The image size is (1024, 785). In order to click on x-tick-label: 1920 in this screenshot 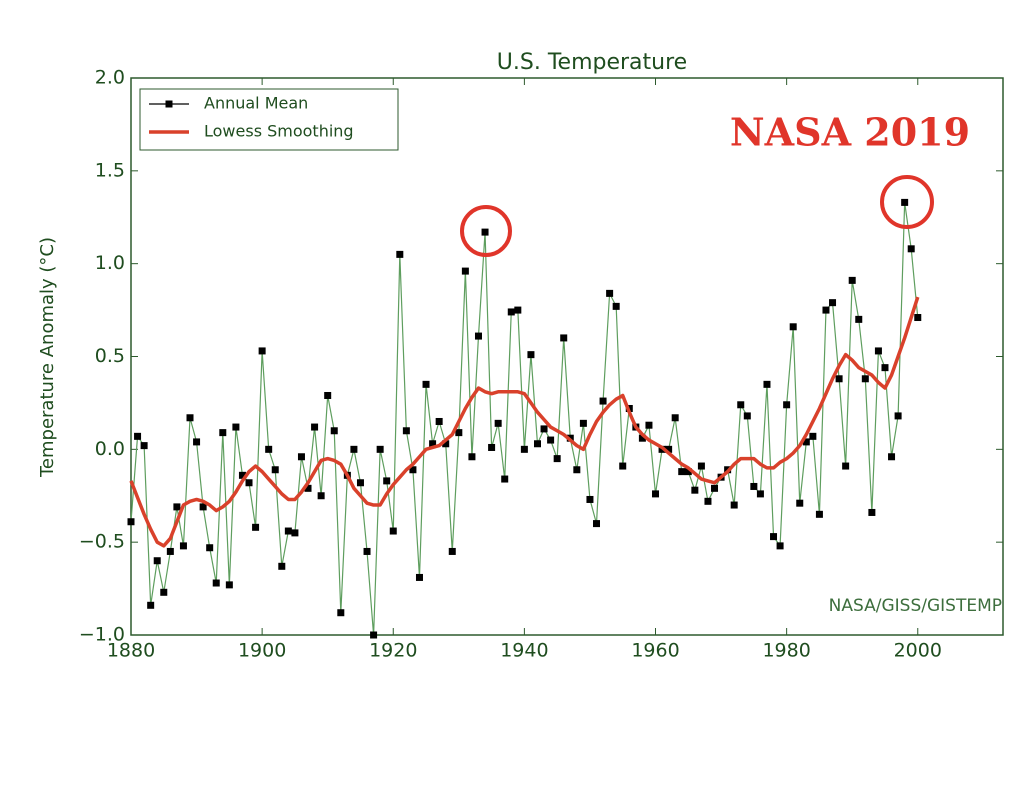, I will do `click(393, 651)`.